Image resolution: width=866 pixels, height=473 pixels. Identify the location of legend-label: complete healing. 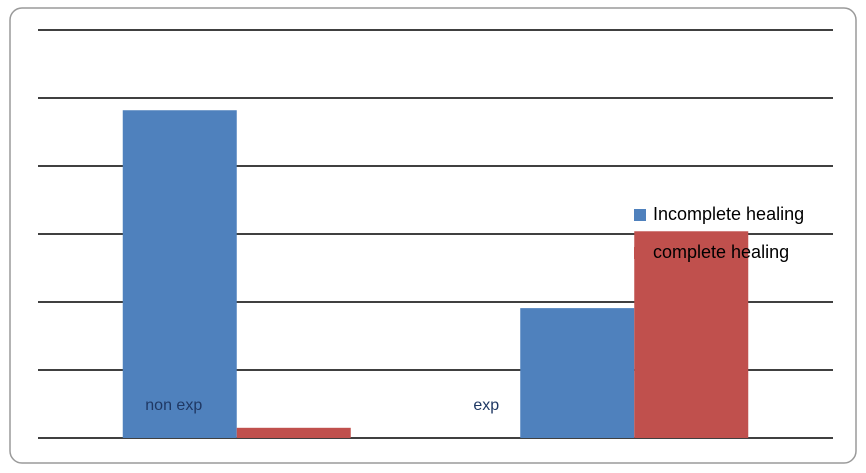
(721, 252).